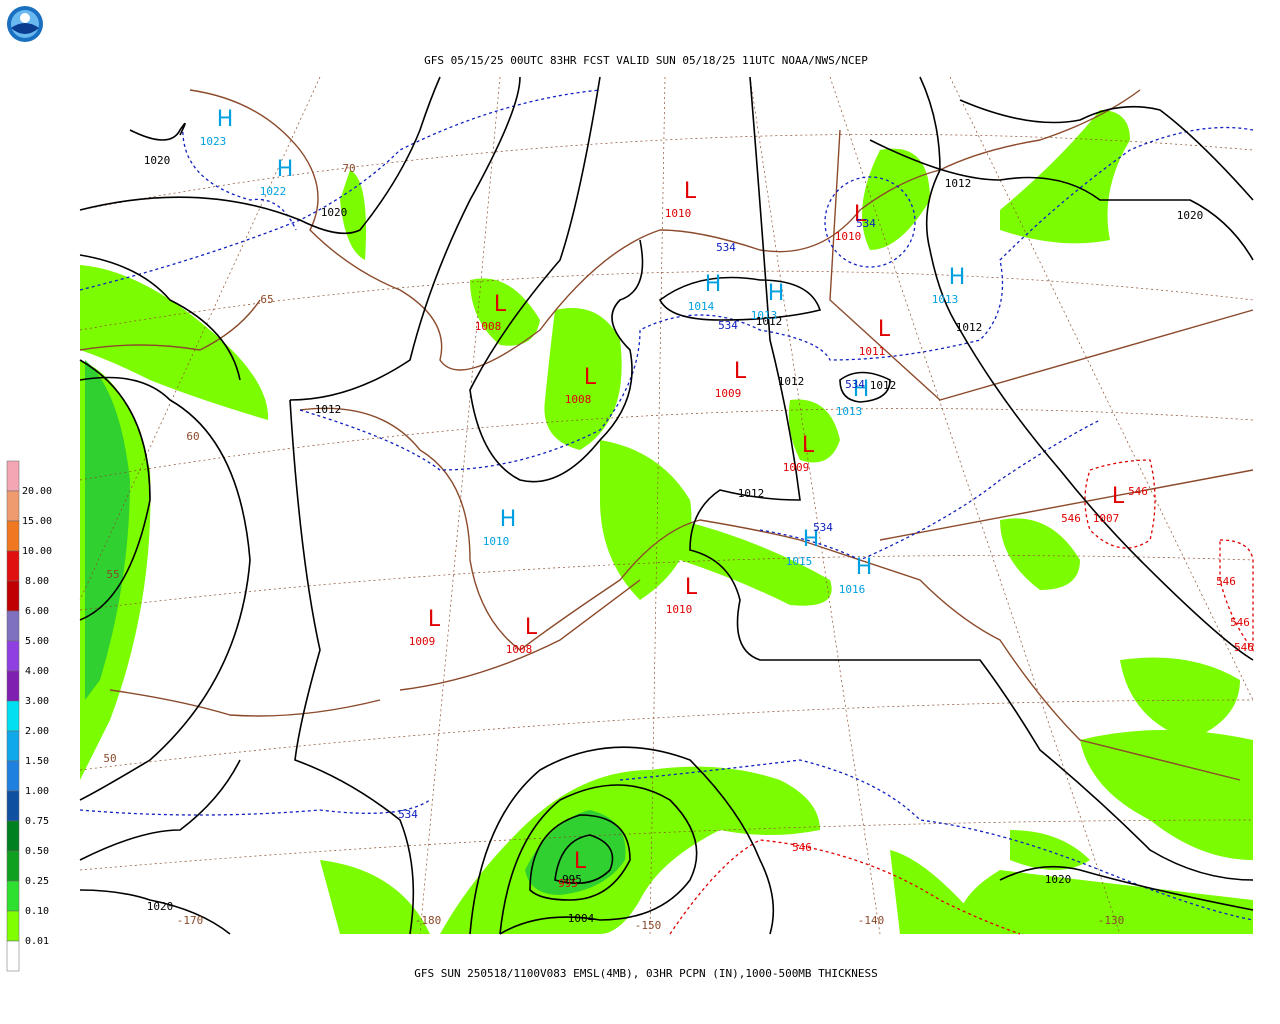 This screenshot has width=1280, height=1024. What do you see at coordinates (1111, 920) in the screenshot?
I see `grid-label: -130` at bounding box center [1111, 920].